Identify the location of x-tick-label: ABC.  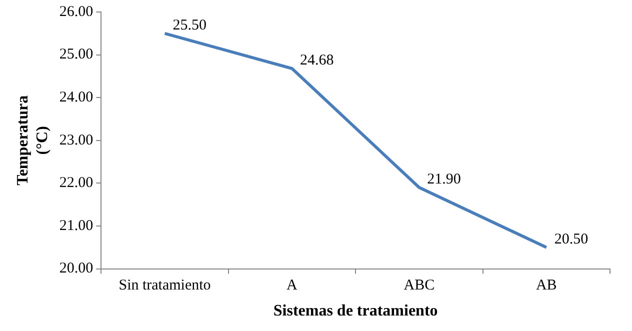
(419, 286).